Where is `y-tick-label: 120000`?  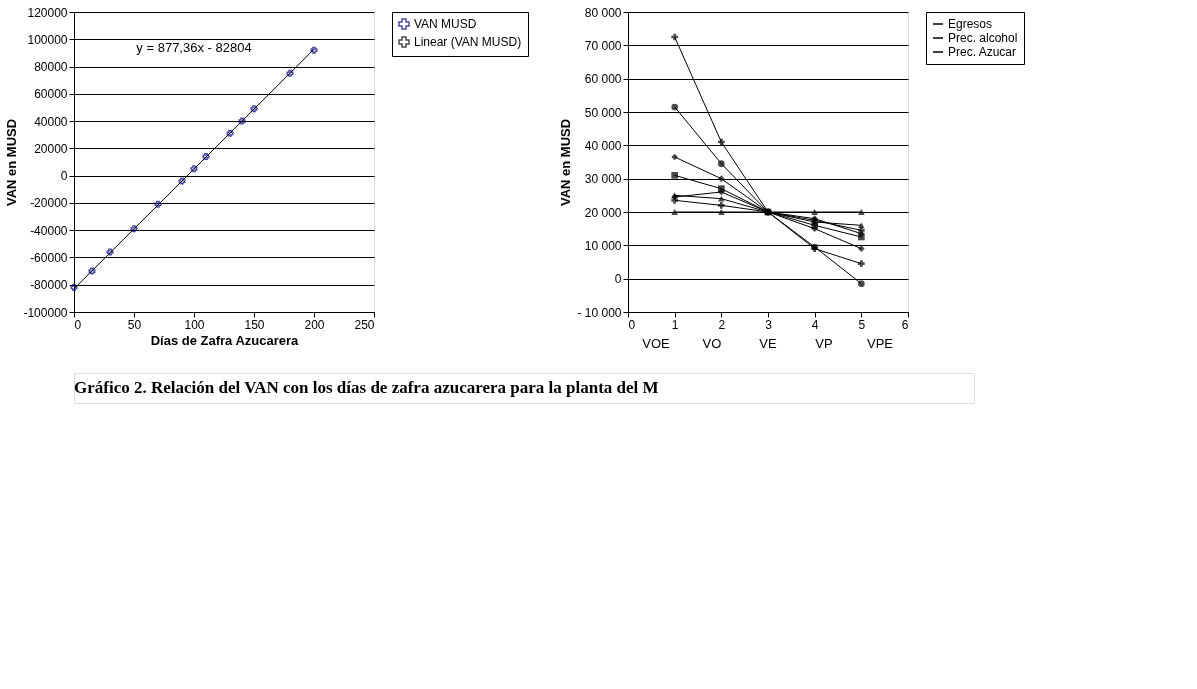
y-tick-label: 120000 is located at coordinates (47, 12).